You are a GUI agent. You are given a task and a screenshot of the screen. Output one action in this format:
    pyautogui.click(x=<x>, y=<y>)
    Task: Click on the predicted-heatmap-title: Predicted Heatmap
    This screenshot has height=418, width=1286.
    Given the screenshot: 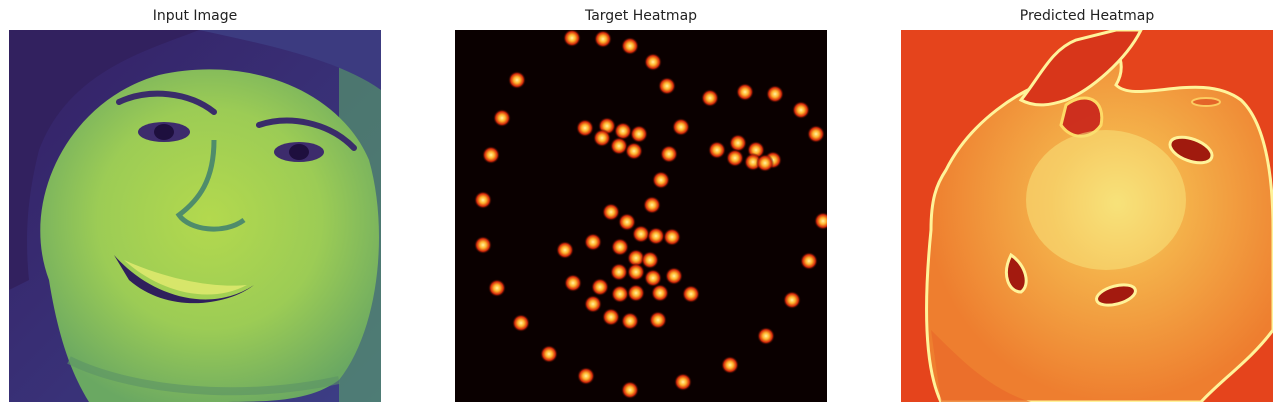 What is the action you would take?
    pyautogui.click(x=1087, y=16)
    